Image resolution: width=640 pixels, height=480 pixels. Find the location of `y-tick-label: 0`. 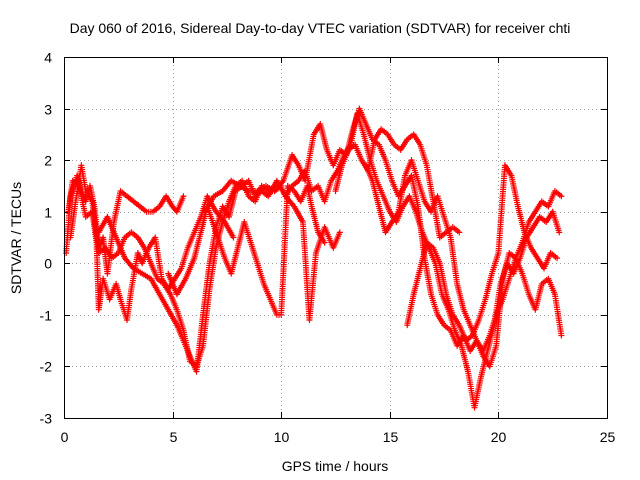

y-tick-label: 0 is located at coordinates (48, 264).